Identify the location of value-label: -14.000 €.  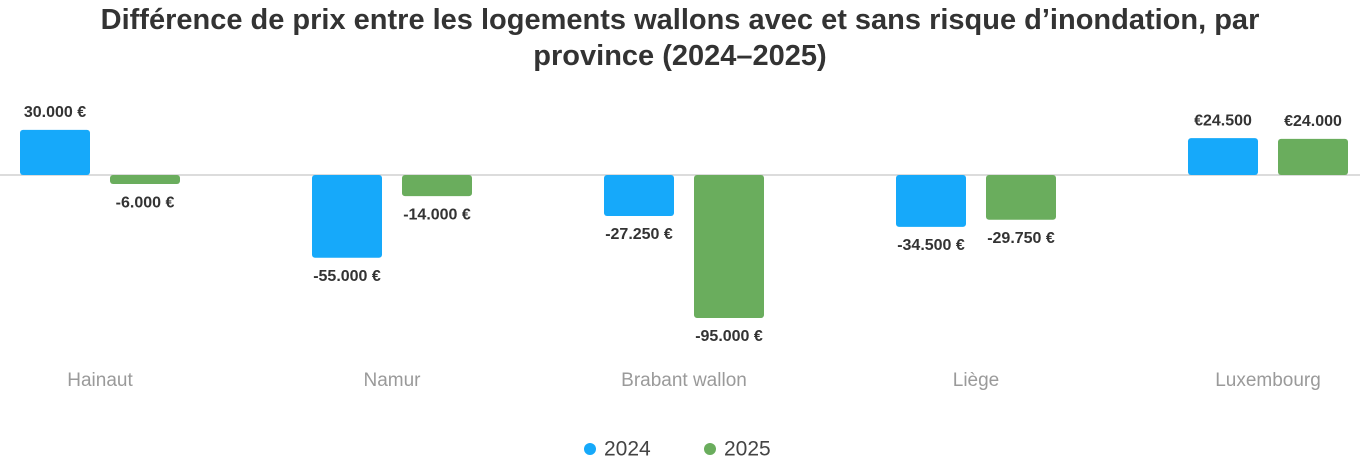
(437, 214).